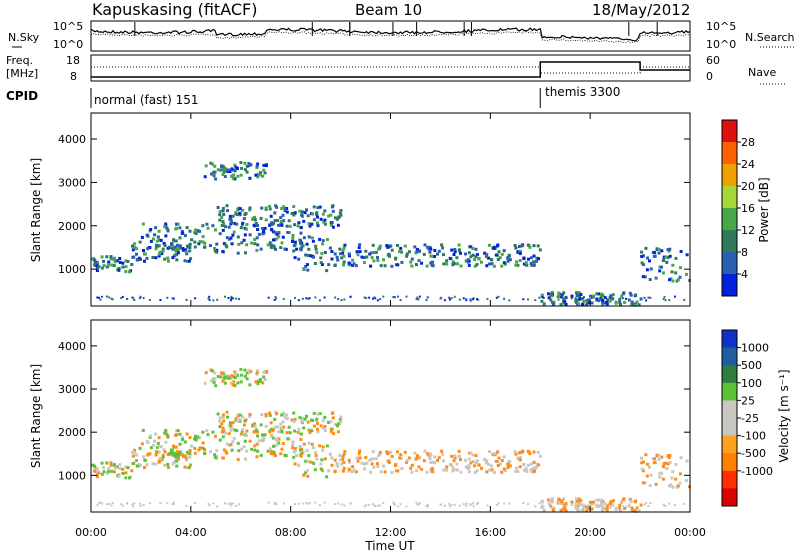 The image size is (800, 554). Describe the element at coordinates (751, 383) in the screenshot. I see `velocity-colorbar-tick-label: 100` at that location.